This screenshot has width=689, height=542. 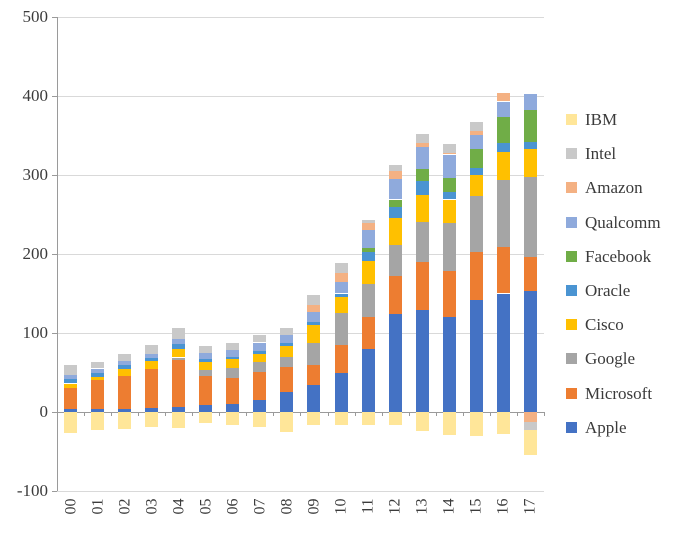 I want to click on bar-segment-03-Qualcomm, so click(x=151, y=356).